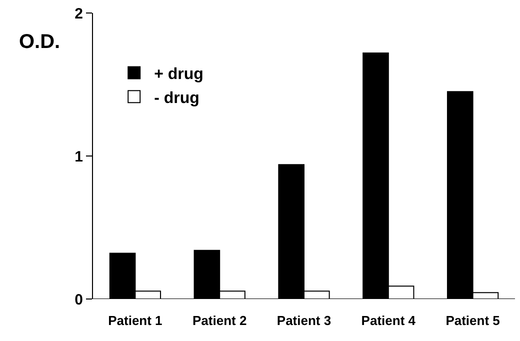 The width and height of the screenshot is (520, 341). I want to click on x-tick-label: Patient 4, so click(388, 320).